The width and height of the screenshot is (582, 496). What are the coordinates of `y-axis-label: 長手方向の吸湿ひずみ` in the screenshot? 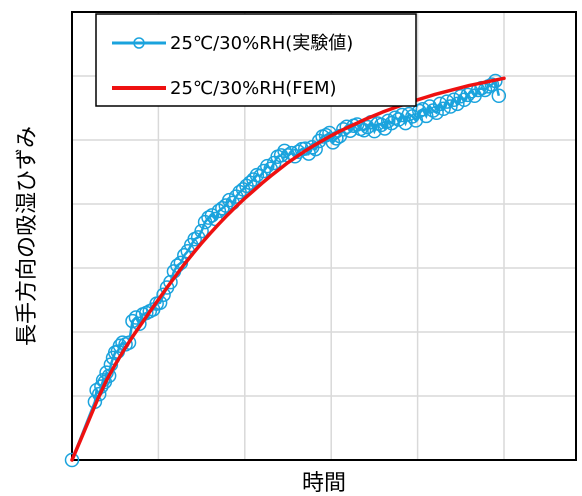 It's located at (27, 236).